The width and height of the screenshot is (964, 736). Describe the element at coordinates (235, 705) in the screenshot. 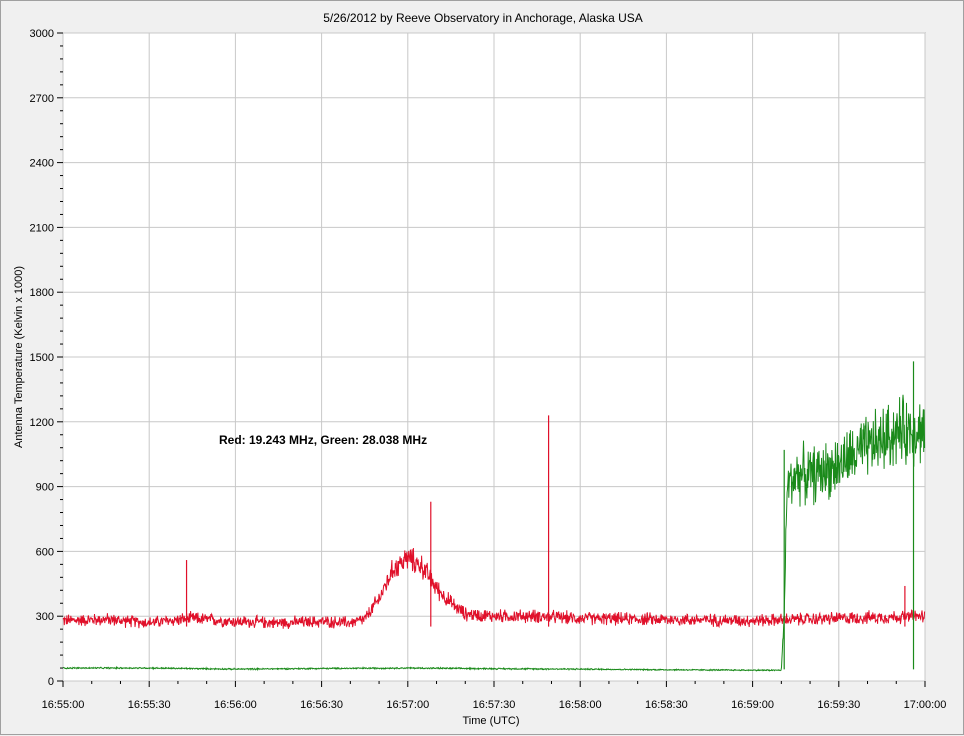

I see `x-tick-label: 16:56:00` at that location.